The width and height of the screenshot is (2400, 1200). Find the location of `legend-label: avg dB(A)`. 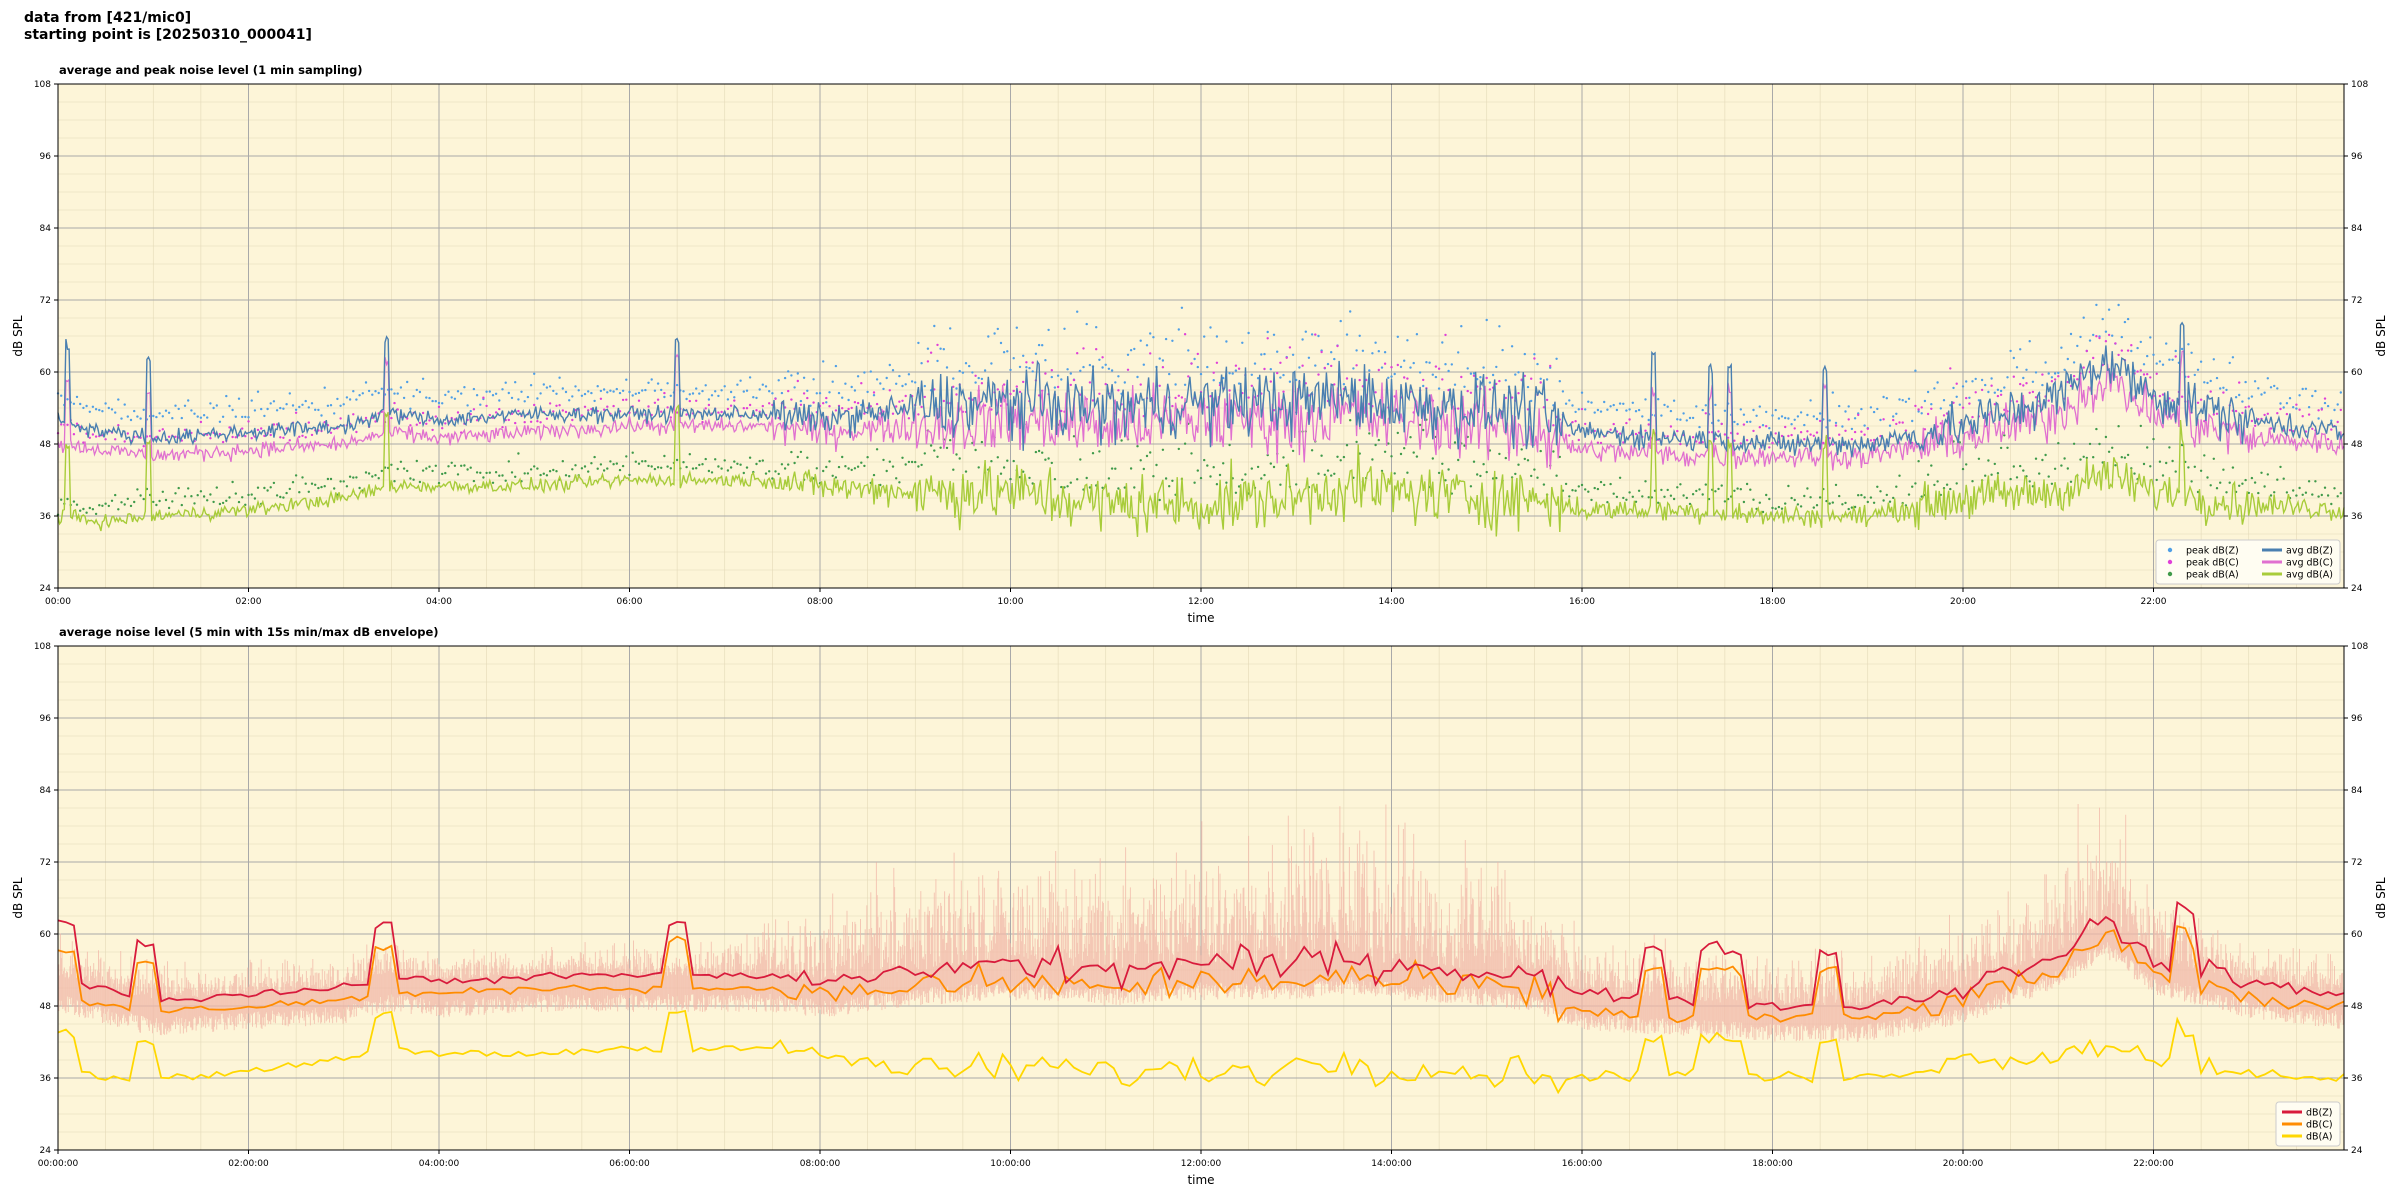

legend-label: avg dB(A) is located at coordinates (2309, 575).